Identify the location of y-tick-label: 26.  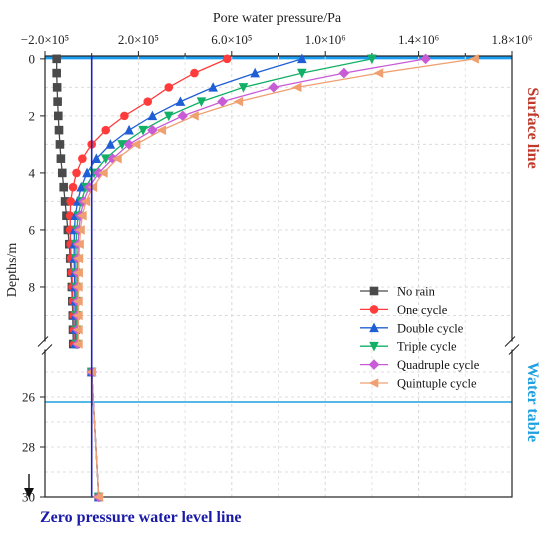
(29, 397).